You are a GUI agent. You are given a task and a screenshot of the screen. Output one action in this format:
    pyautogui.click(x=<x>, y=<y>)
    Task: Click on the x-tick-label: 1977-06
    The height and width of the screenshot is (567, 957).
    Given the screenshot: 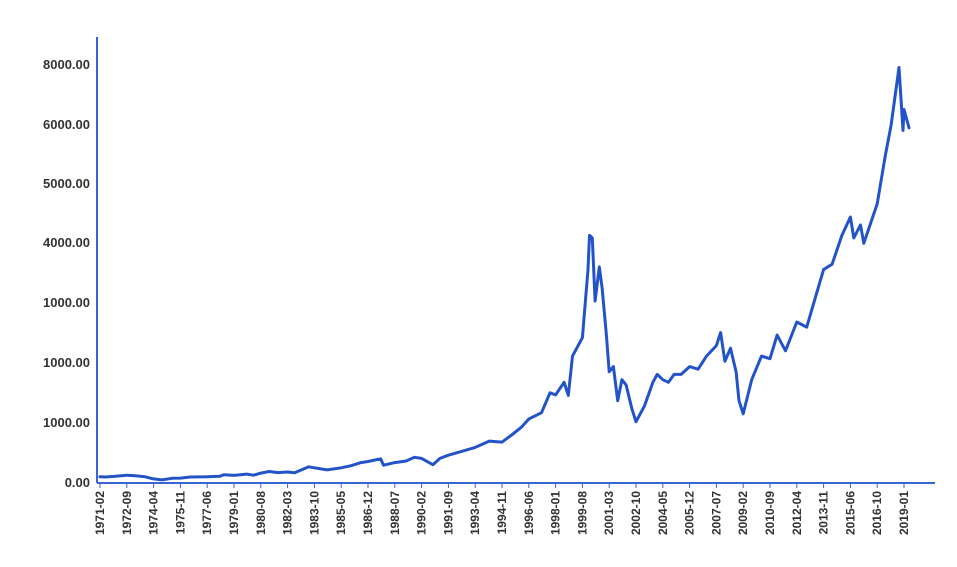 What is the action you would take?
    pyautogui.click(x=207, y=513)
    